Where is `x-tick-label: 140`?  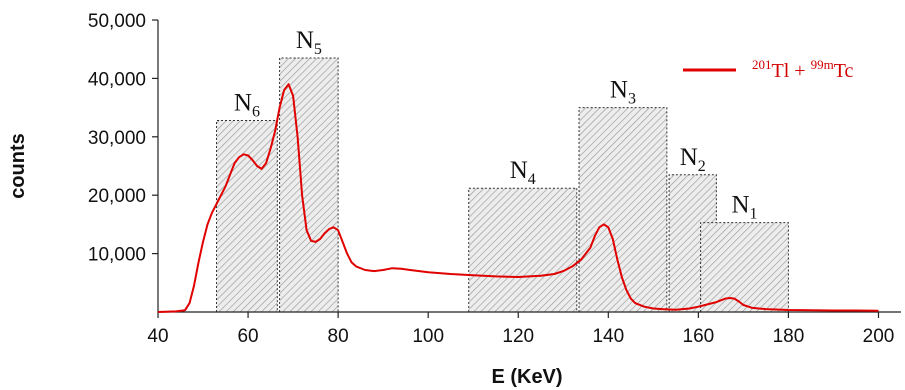 x-tick-label: 140 is located at coordinates (608, 336).